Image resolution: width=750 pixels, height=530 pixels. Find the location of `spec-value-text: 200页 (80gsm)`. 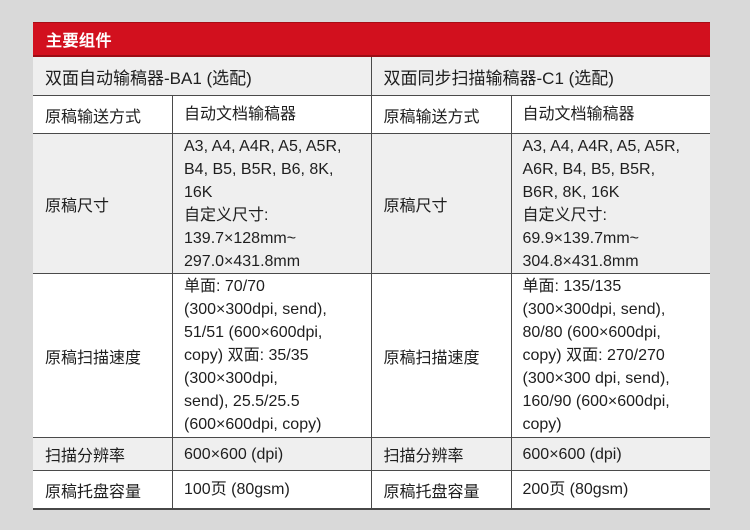

spec-value-text: 200页 (80gsm) is located at coordinates (575, 489).